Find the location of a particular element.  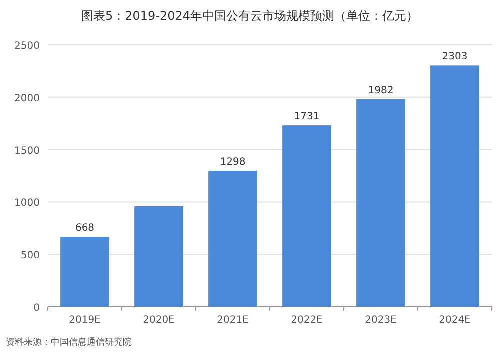

data-label: 1298 is located at coordinates (233, 162).